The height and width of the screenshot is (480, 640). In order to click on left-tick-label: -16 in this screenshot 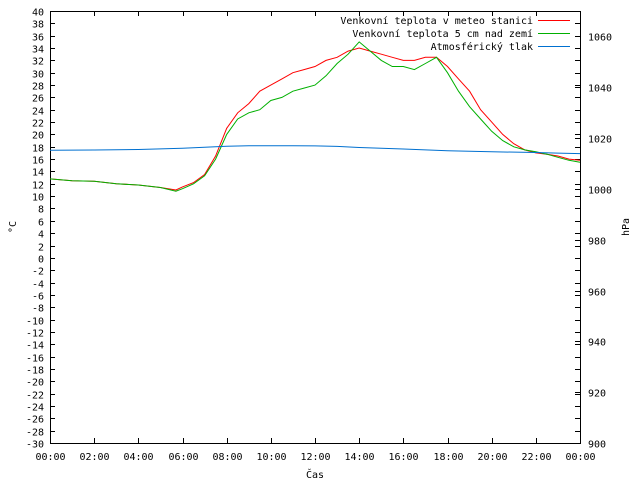, I will do `click(35, 359)`.